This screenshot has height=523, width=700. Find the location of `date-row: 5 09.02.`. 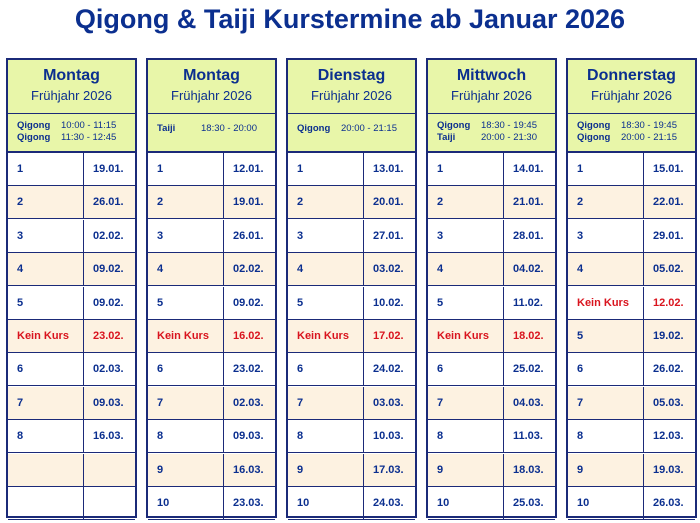

date-row: 5 09.02. is located at coordinates (211, 303).